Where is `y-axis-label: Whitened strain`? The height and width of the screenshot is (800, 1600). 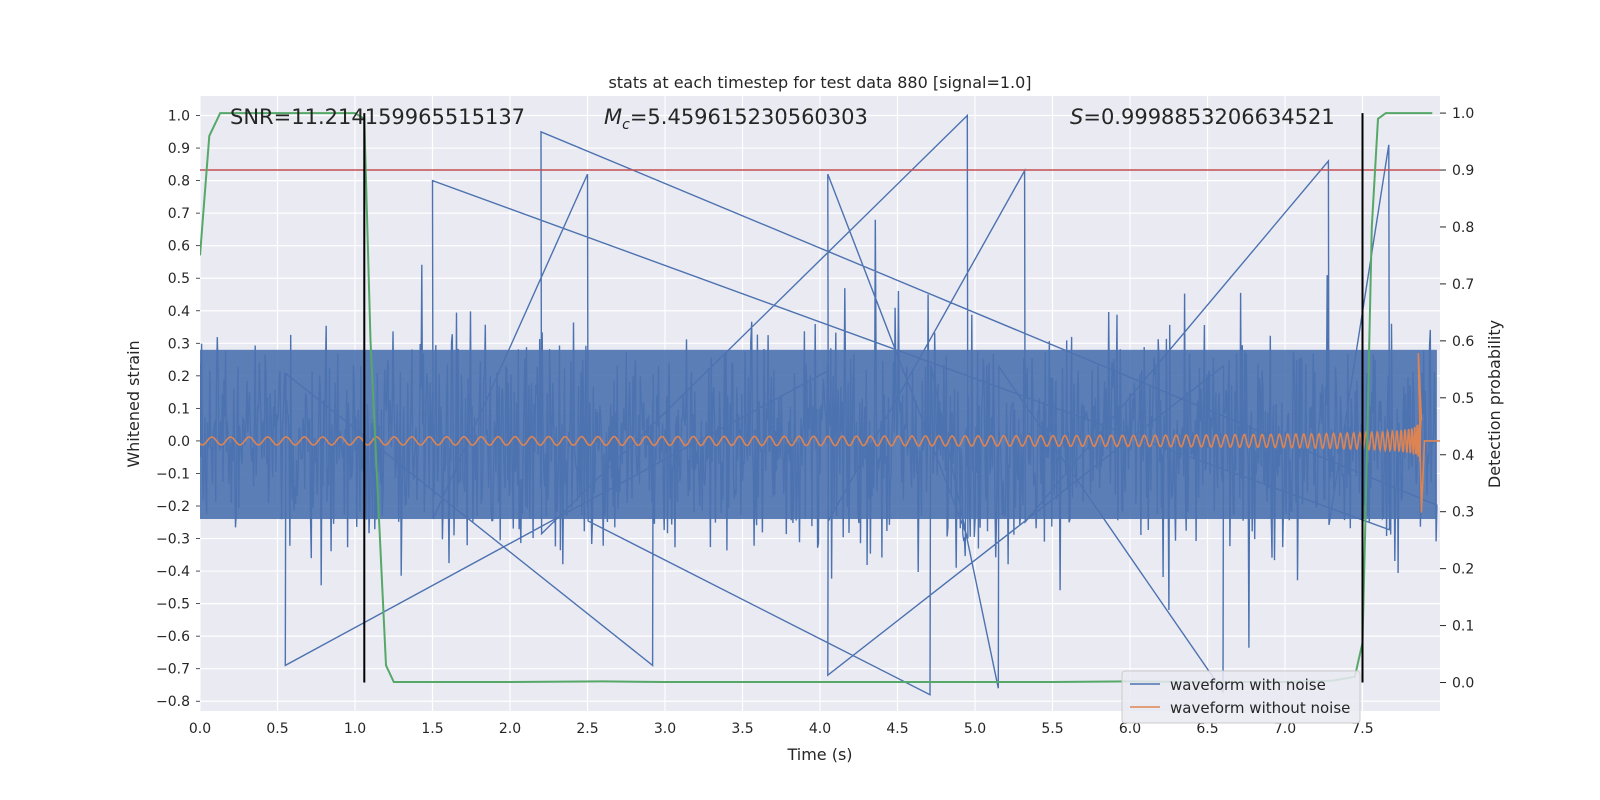 y-axis-label: Whitened strain is located at coordinates (133, 403).